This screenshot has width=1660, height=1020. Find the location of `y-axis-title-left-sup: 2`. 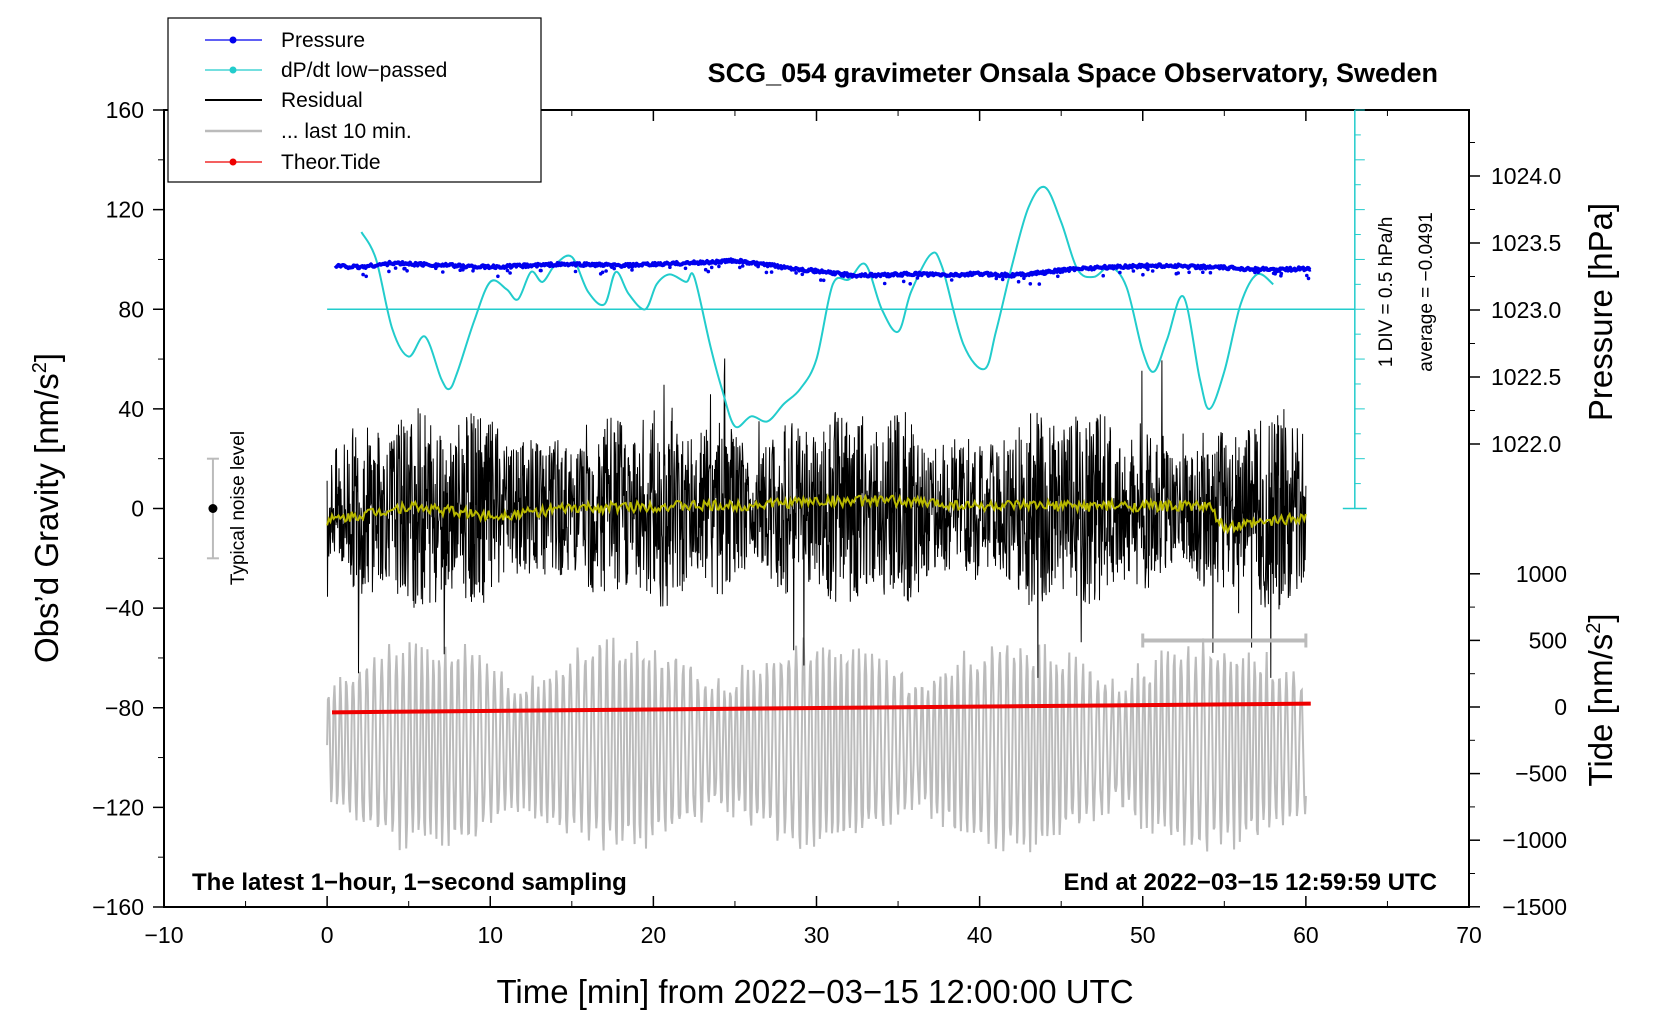

y-axis-title-left-sup: 2 is located at coordinates (40, 367).